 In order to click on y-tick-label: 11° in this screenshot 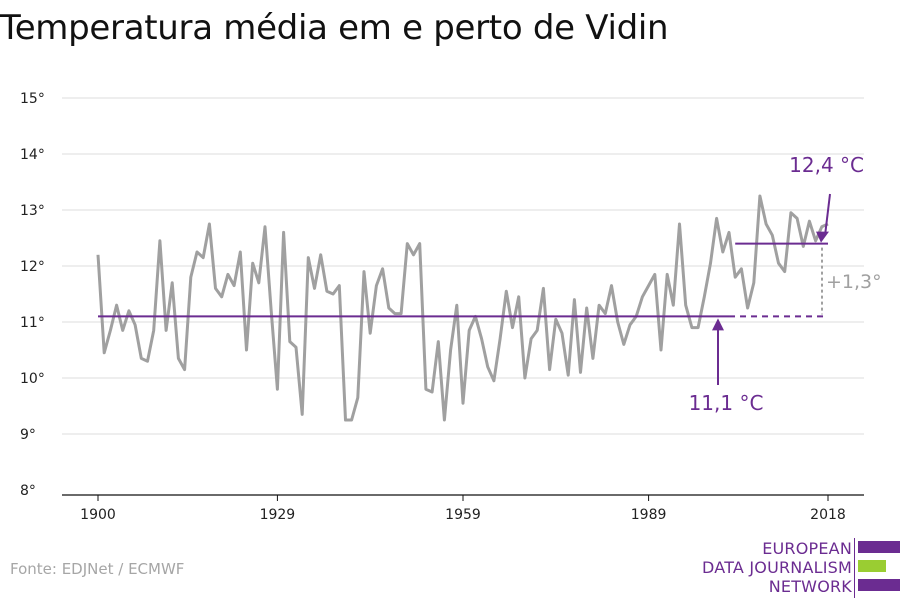, I will do `click(32, 323)`.